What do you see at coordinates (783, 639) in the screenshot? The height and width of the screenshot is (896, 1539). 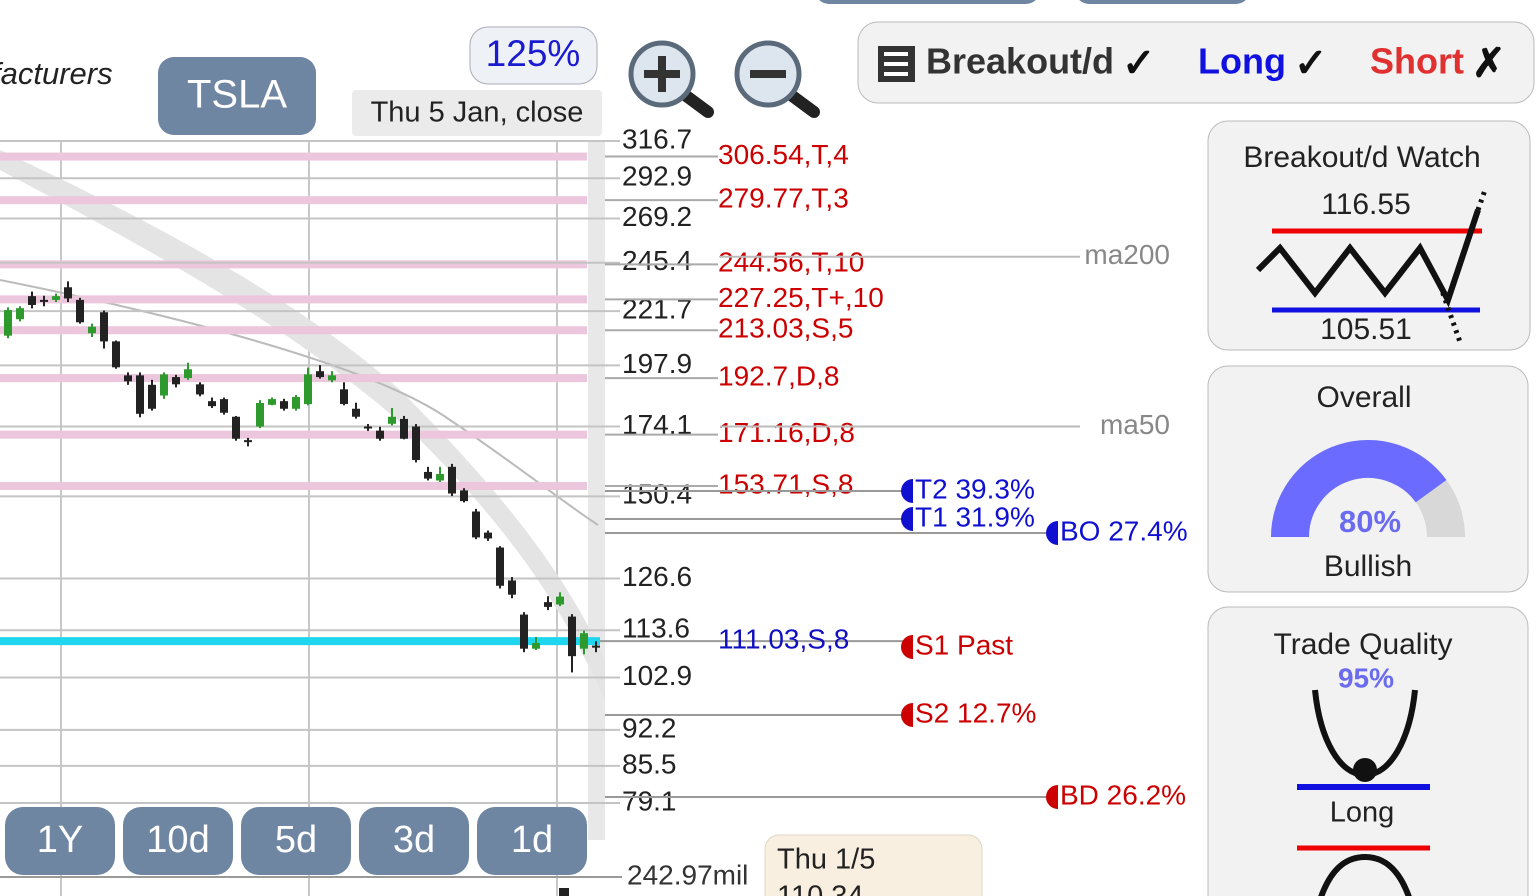 I see `support-label: 111.03,S,8` at bounding box center [783, 639].